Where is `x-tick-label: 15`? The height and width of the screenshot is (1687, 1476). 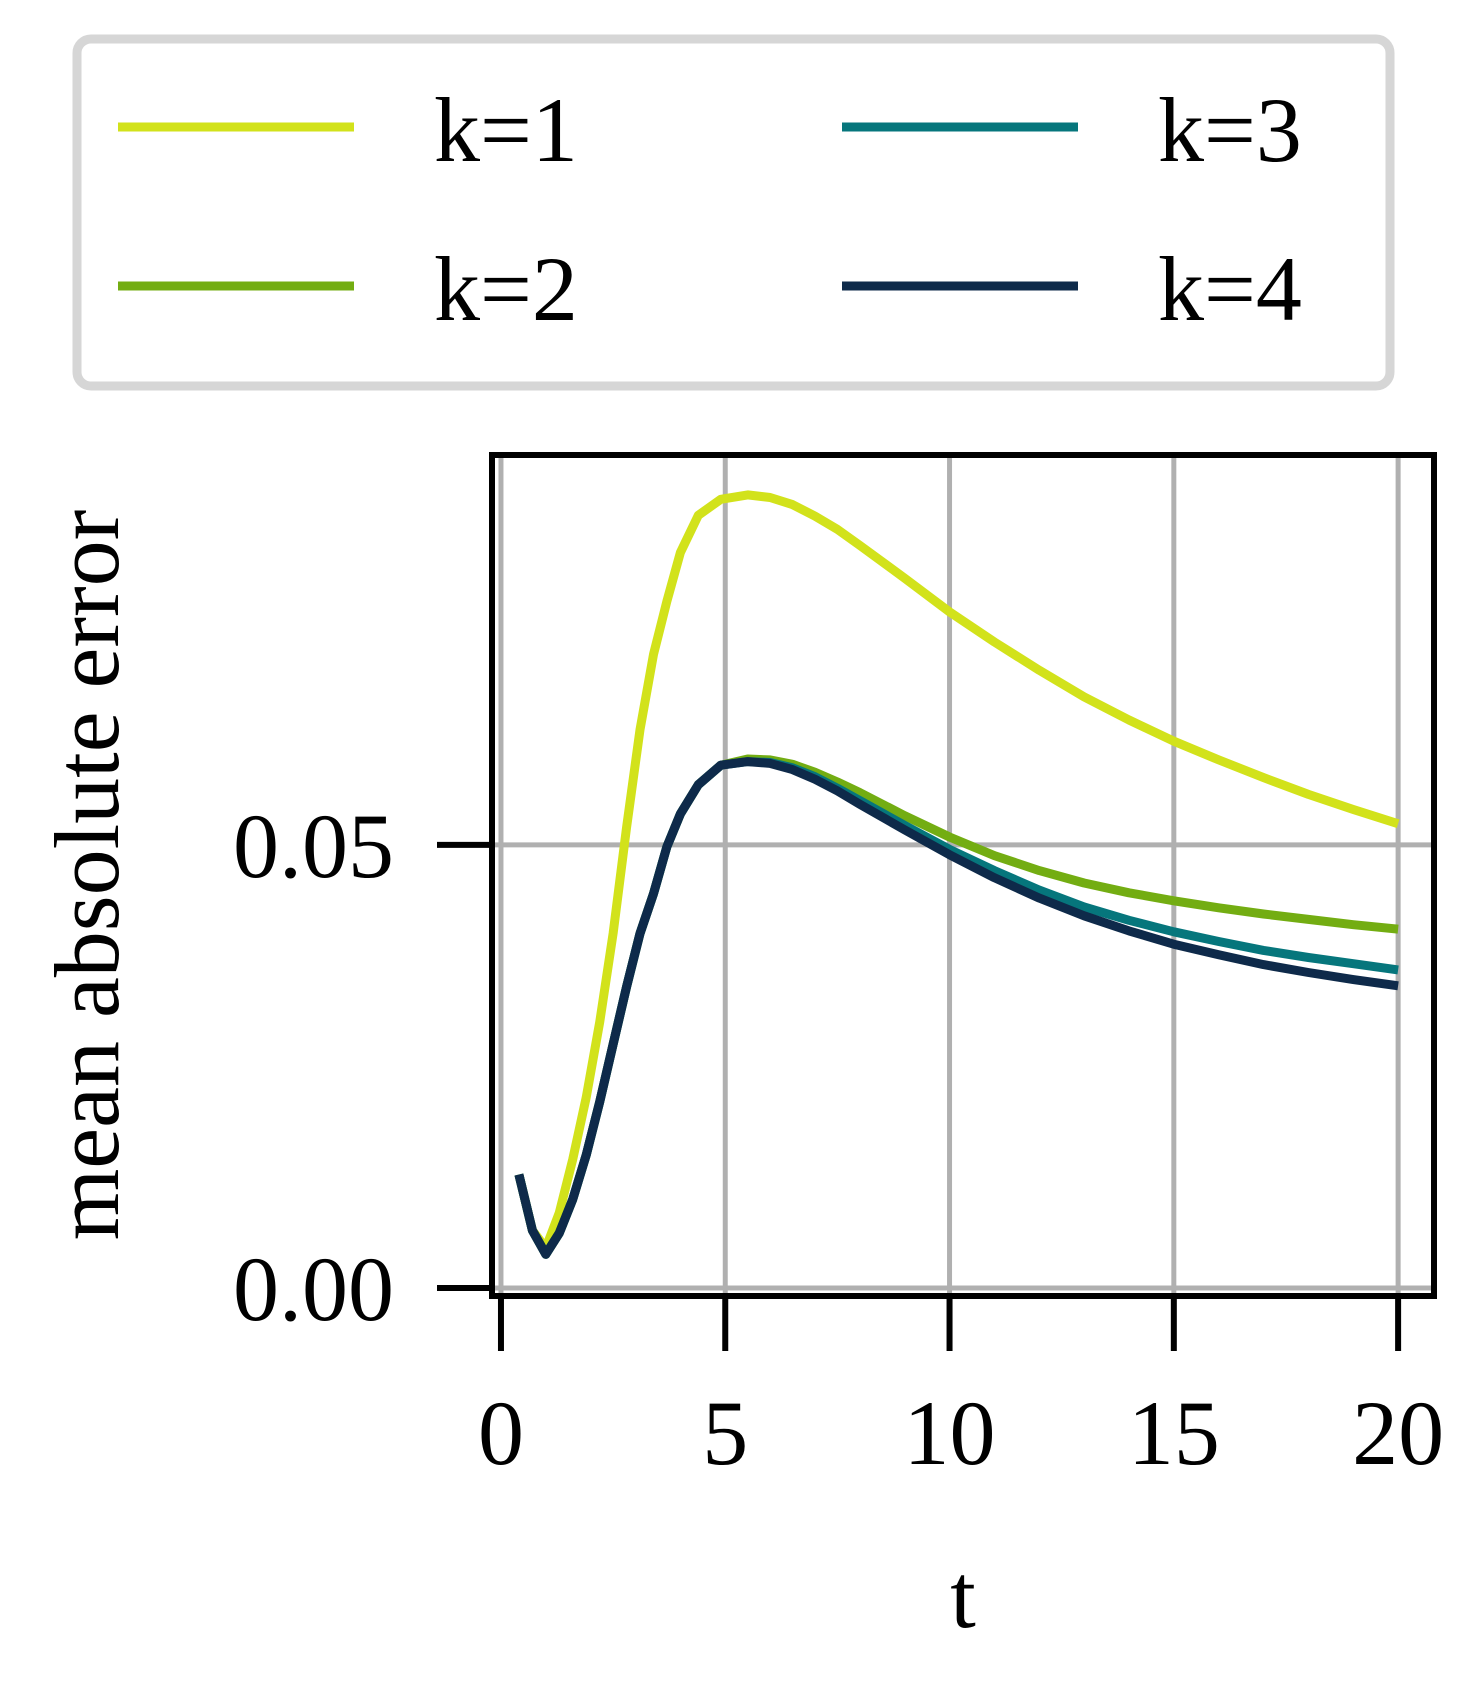
x-tick-label: 15 is located at coordinates (1174, 1433).